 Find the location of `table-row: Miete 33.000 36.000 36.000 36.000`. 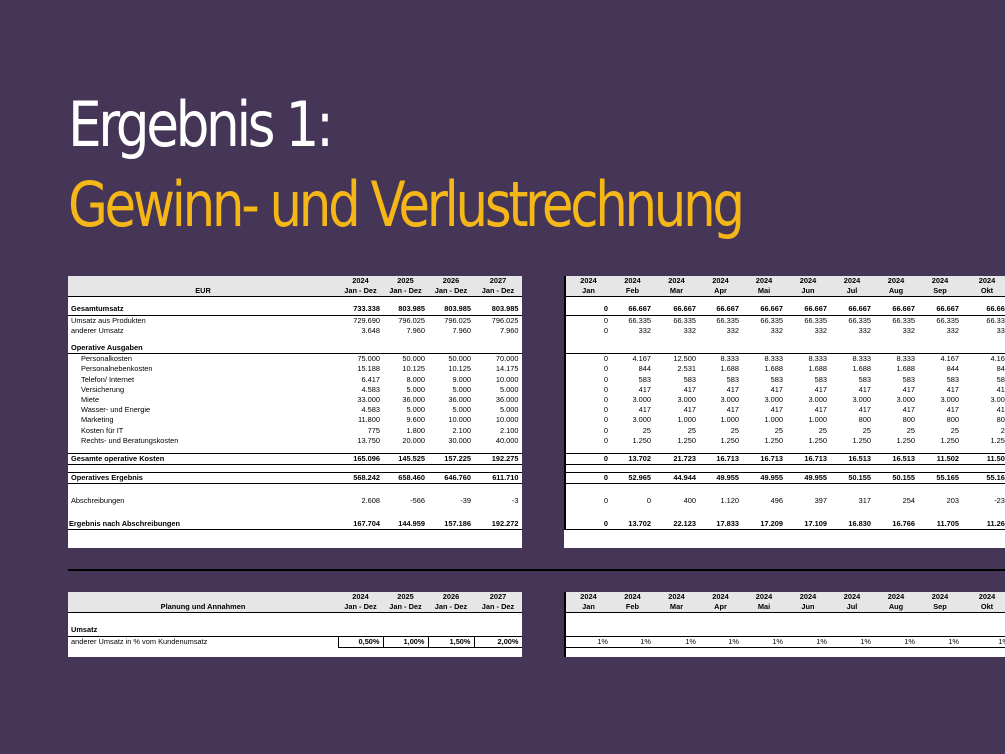

table-row: Miete 33.000 36.000 36.000 36.000 is located at coordinates (295, 400).